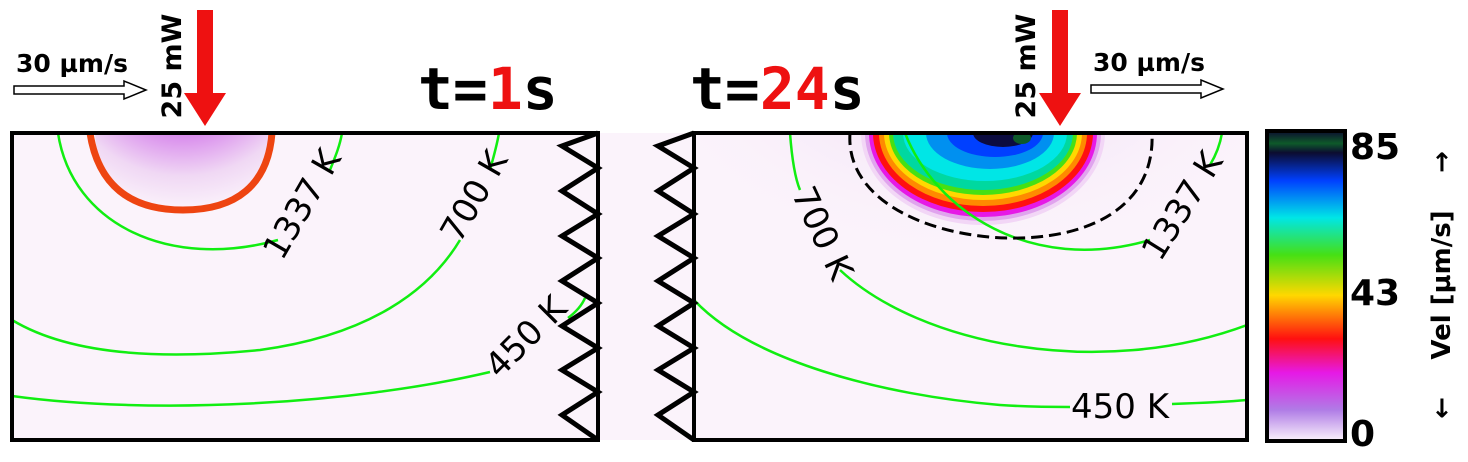 The width and height of the screenshot is (1468, 462). What do you see at coordinates (795, 162) in the screenshot?
I see `right-isotherm-700-top` at bounding box center [795, 162].